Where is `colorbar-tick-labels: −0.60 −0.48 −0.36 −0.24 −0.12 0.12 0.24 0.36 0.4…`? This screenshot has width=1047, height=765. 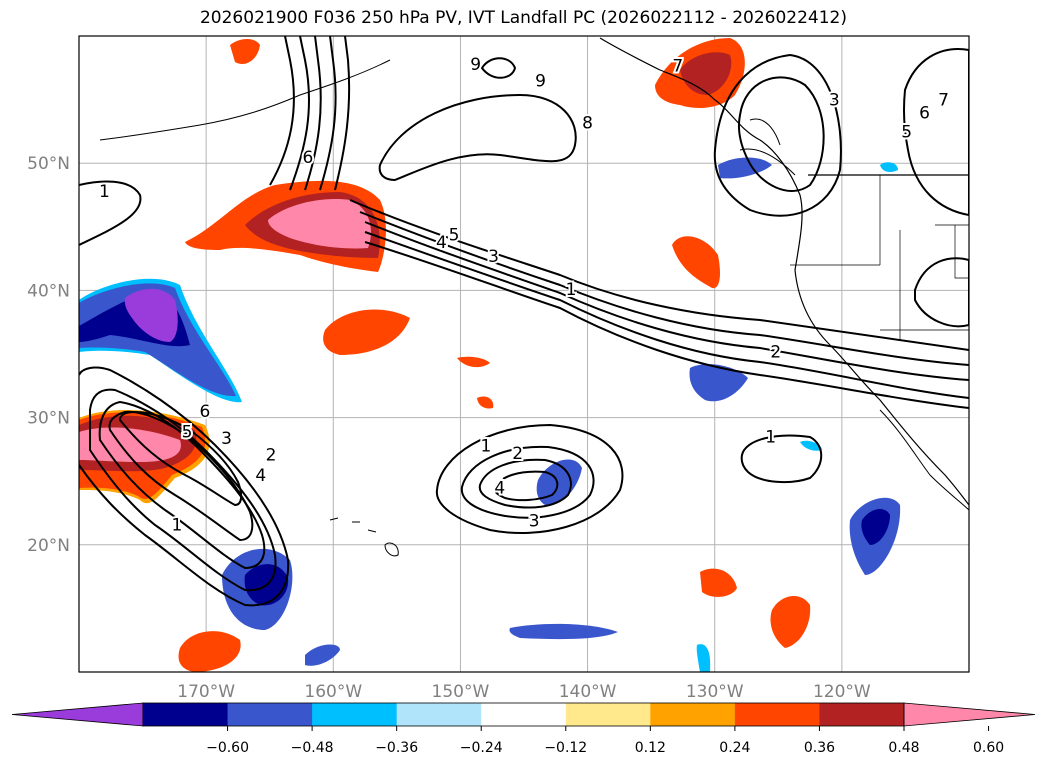
colorbar-tick-labels: −0.60 −0.48 −0.36 −0.24 −0.12 0.12 0.24 0.36 0.4… is located at coordinates (605, 741).